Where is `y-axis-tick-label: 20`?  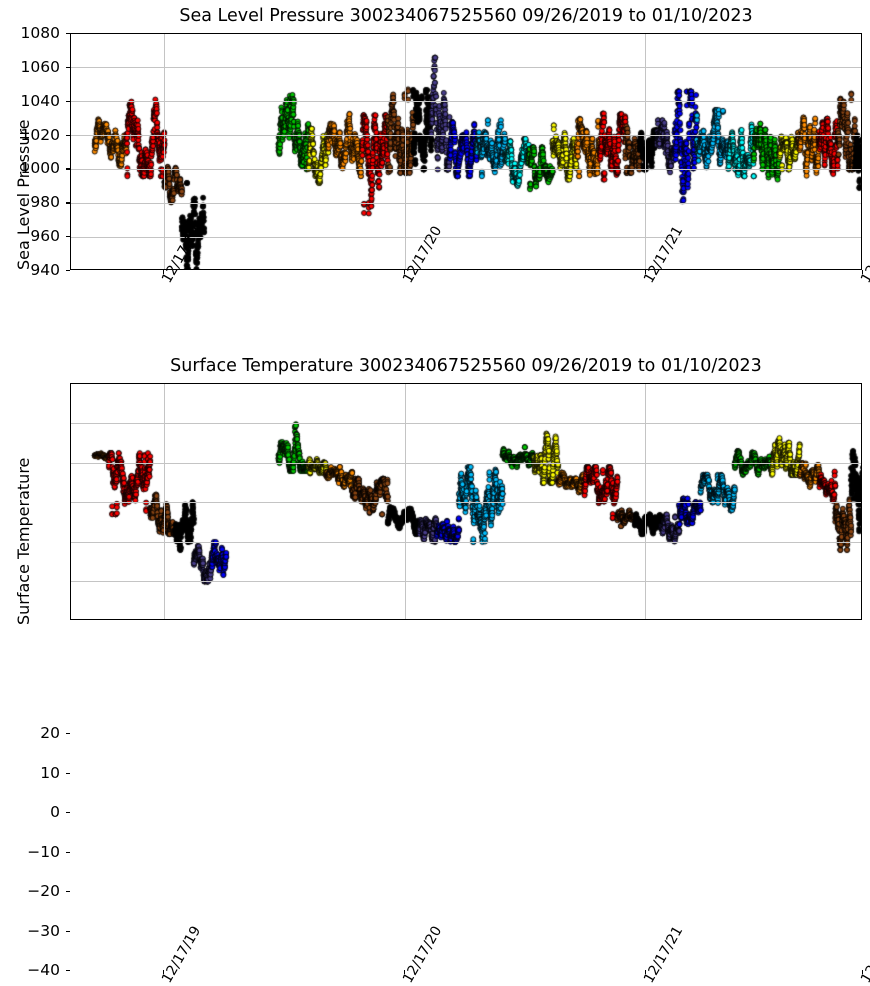 y-axis-tick-label: 20 is located at coordinates (50, 733).